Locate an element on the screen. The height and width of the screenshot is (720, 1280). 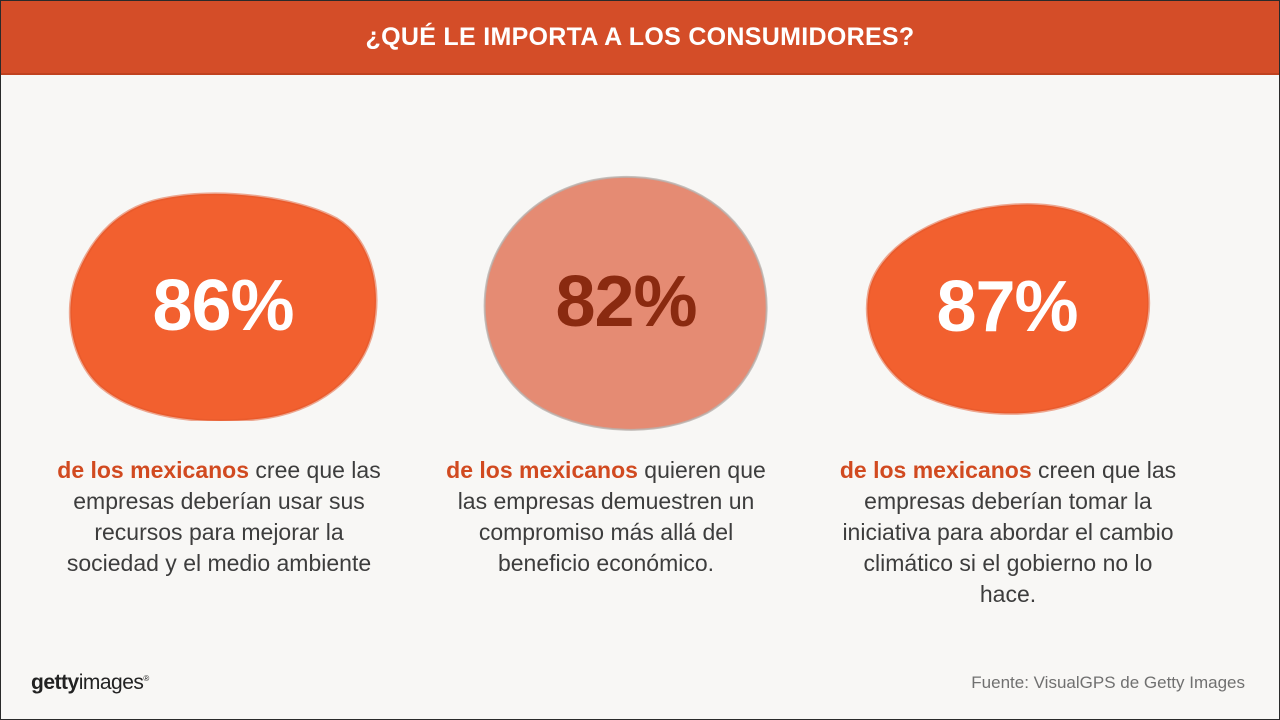
stat-blob-3: 87% is located at coordinates (1007, 307).